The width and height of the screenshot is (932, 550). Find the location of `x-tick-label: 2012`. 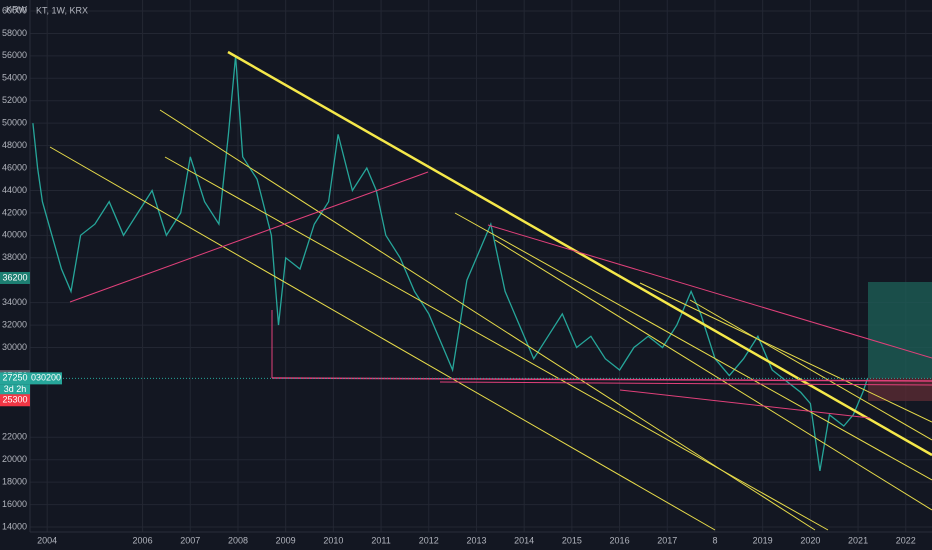

x-tick-label: 2012 is located at coordinates (429, 540).